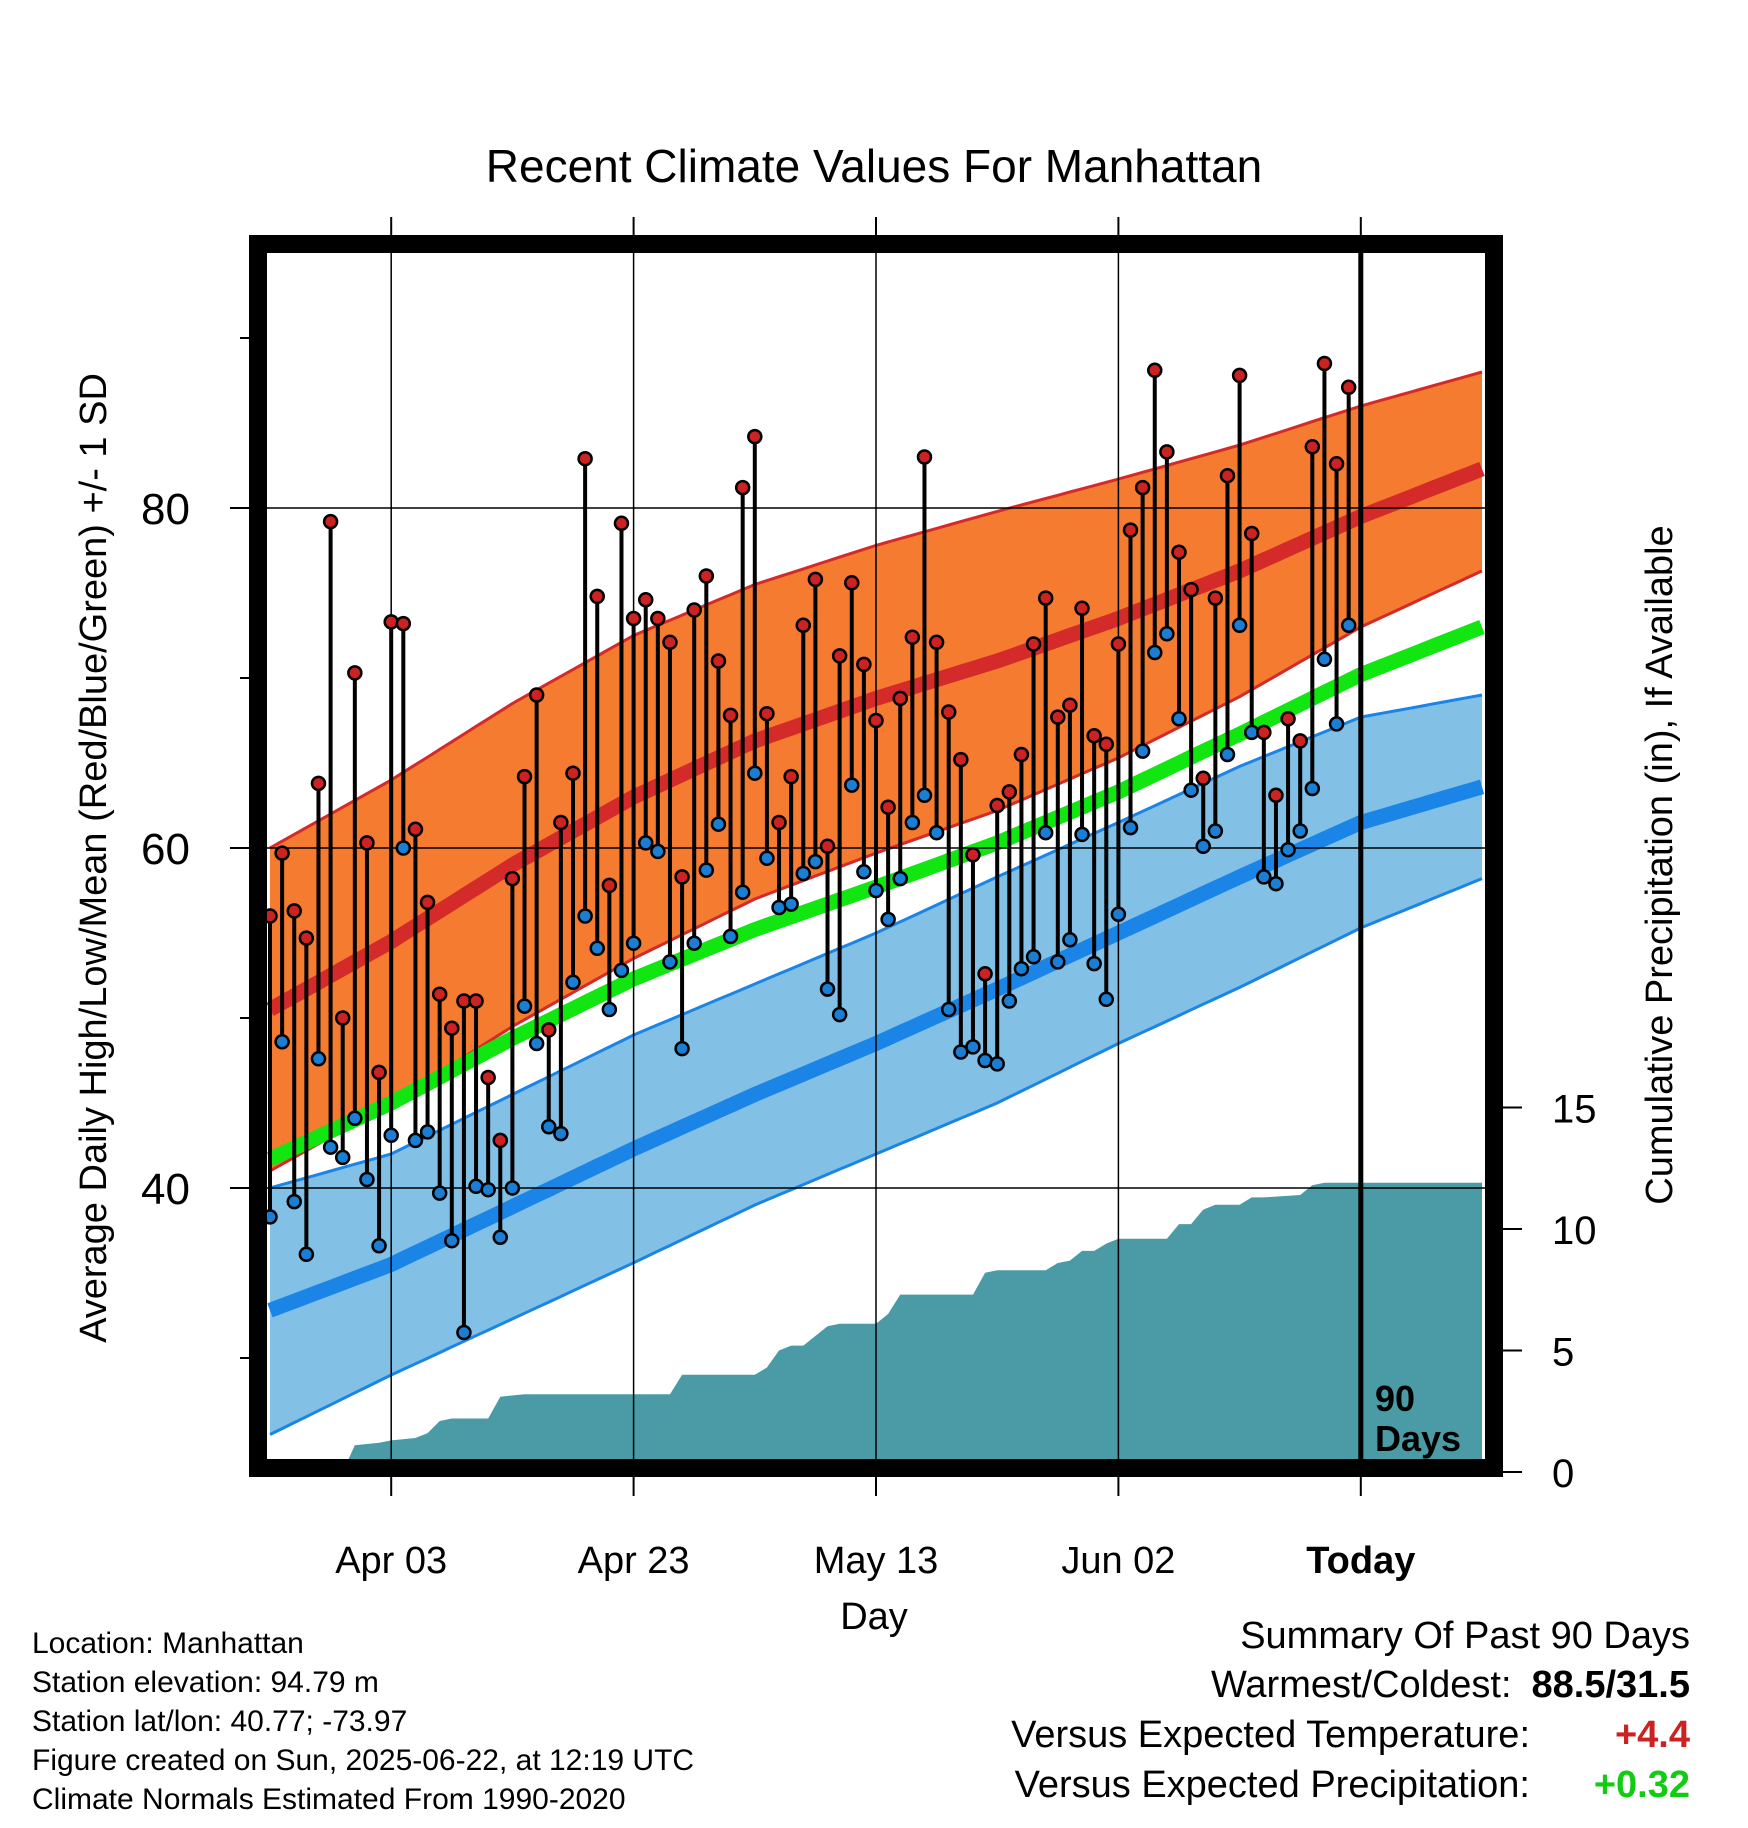  What do you see at coordinates (874, 166) in the screenshot?
I see `chart-title: Recent Climate Values For Manhattan` at bounding box center [874, 166].